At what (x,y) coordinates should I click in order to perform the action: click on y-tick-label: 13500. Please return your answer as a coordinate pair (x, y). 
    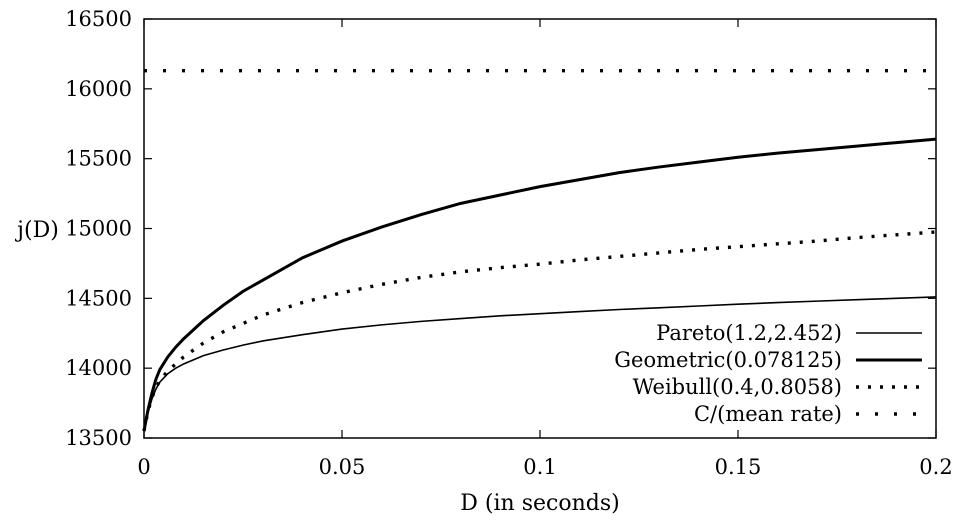
    Looking at the image, I should click on (98, 438).